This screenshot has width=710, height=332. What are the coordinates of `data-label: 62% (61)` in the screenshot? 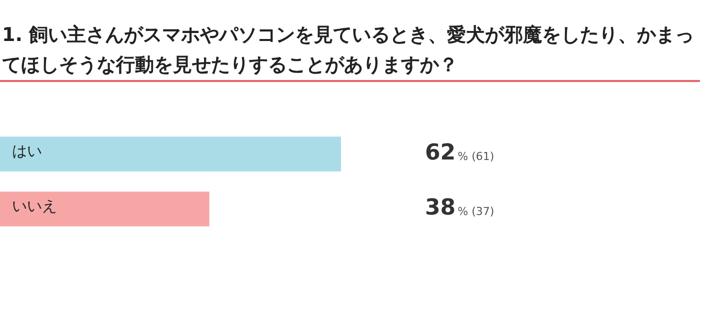 It's located at (459, 153).